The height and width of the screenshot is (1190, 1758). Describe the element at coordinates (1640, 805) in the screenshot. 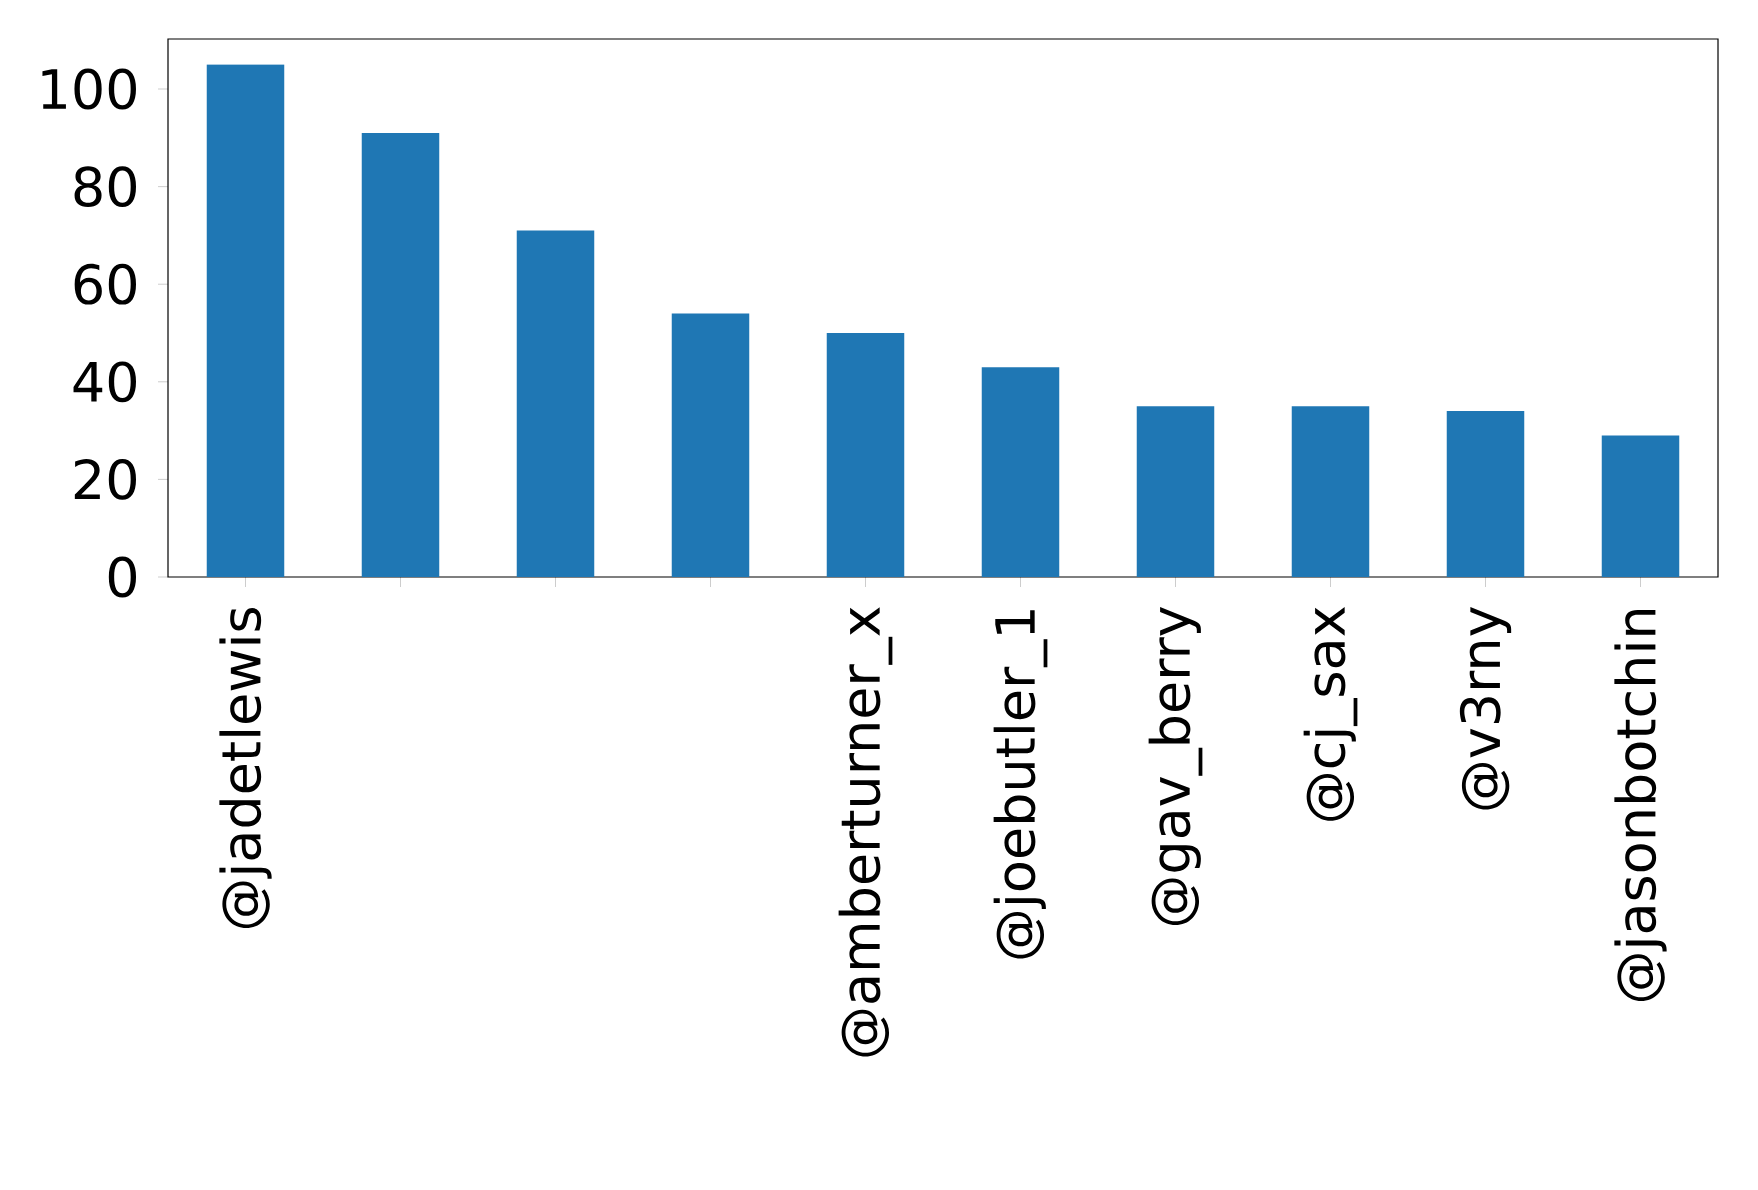

I see `x-tick-label: @jasonbotchin` at that location.